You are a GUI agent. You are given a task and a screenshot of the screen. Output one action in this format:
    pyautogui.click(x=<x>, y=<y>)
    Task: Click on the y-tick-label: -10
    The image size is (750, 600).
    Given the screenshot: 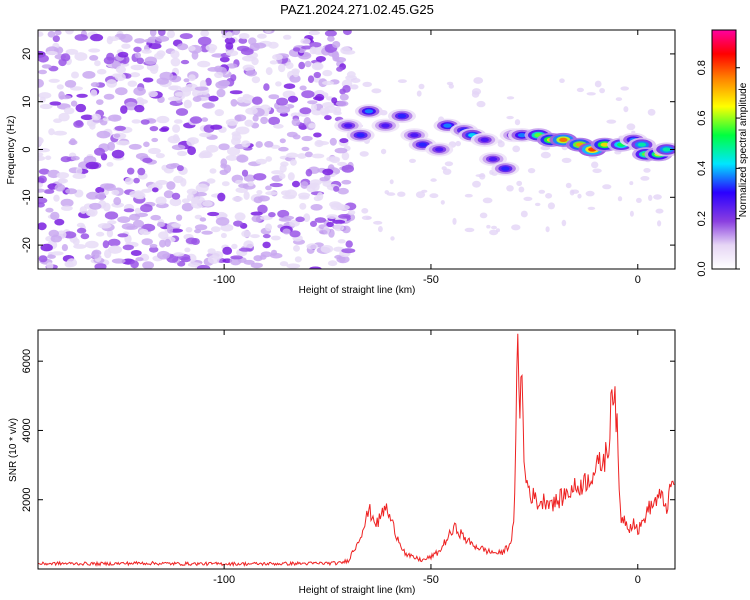 What is the action you would take?
    pyautogui.click(x=27, y=197)
    